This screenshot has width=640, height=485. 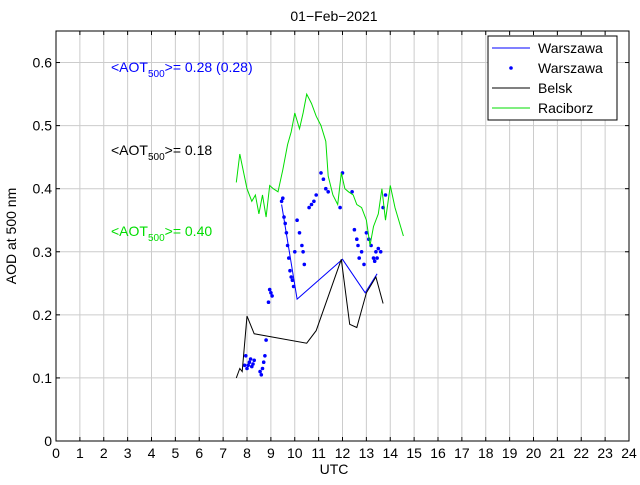 I want to click on aot-annotation: <AOT500>= 0.40, so click(x=161, y=233).